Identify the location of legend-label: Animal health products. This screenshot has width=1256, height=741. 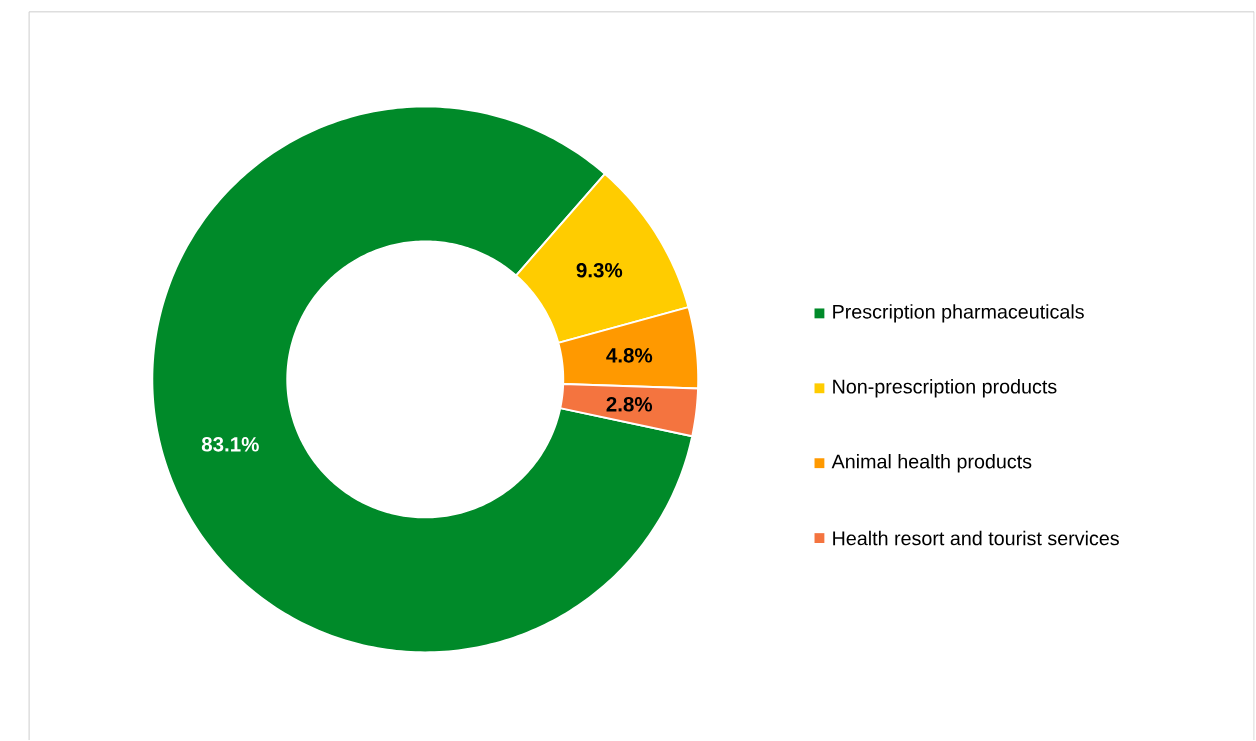
(931, 463).